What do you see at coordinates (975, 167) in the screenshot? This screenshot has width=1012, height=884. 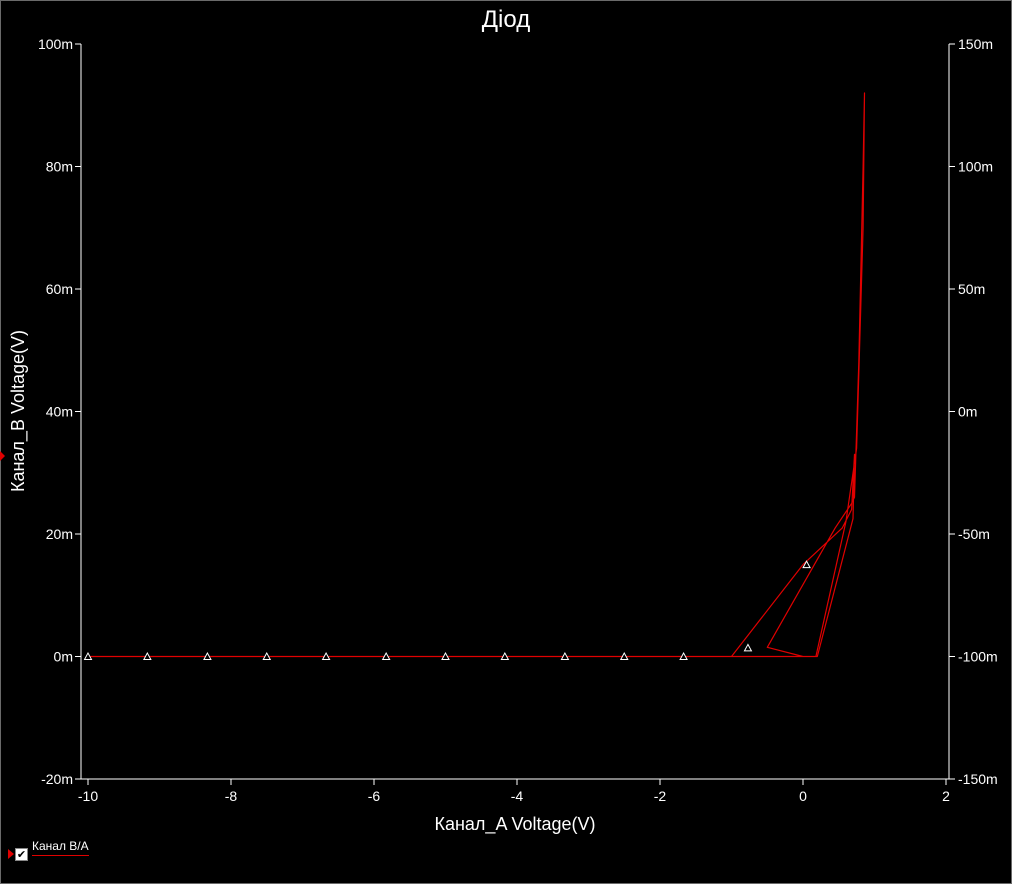 I see `y2-tick-label: 100m` at bounding box center [975, 167].